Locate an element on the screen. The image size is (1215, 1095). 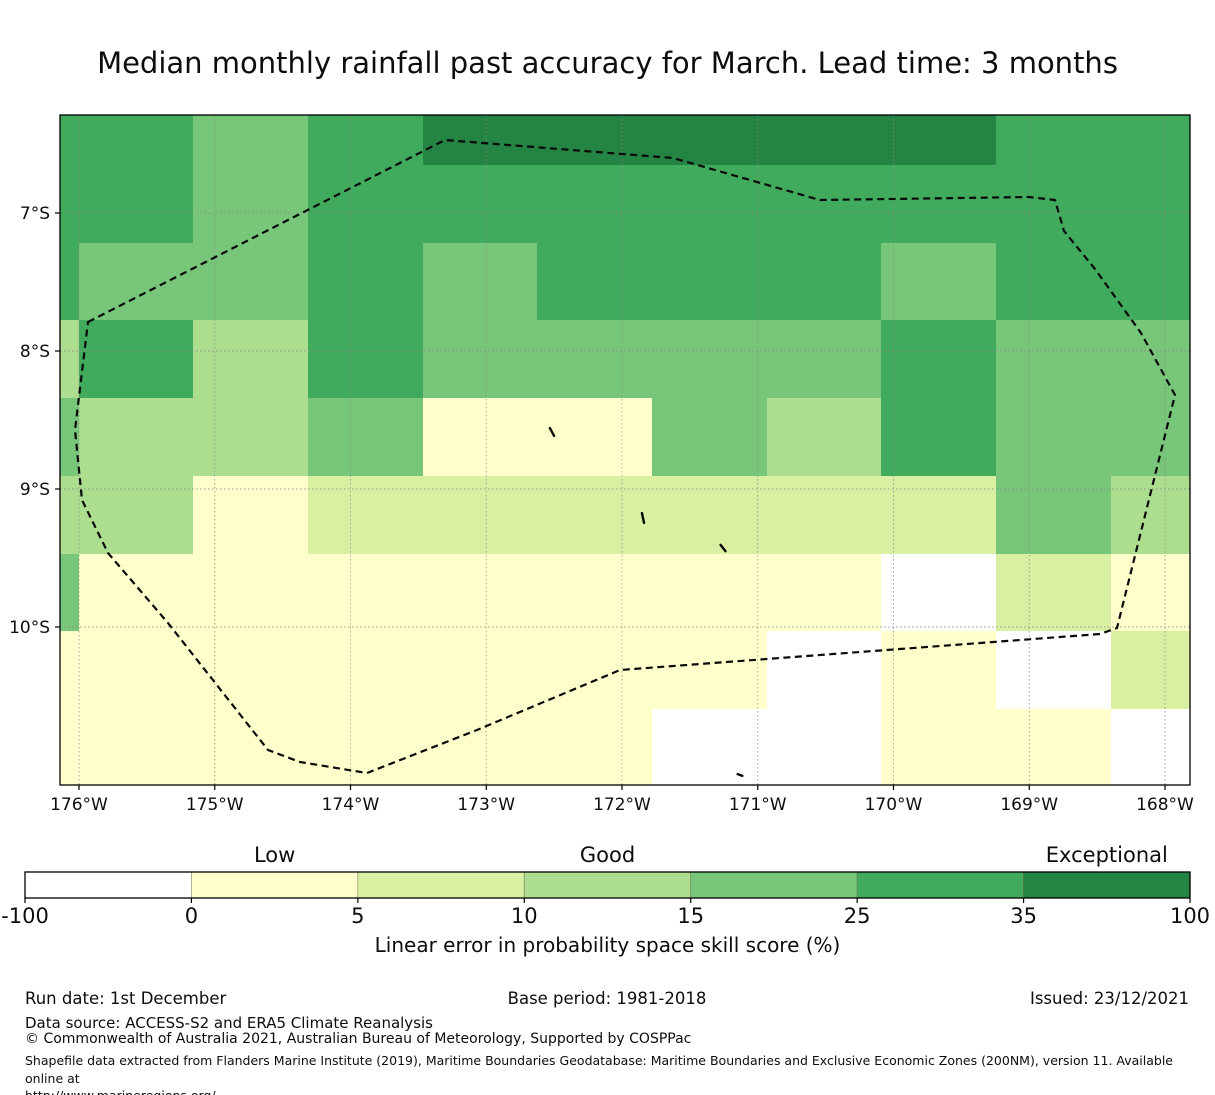
y-axis-tick-label: 9°S is located at coordinates (35, 490).